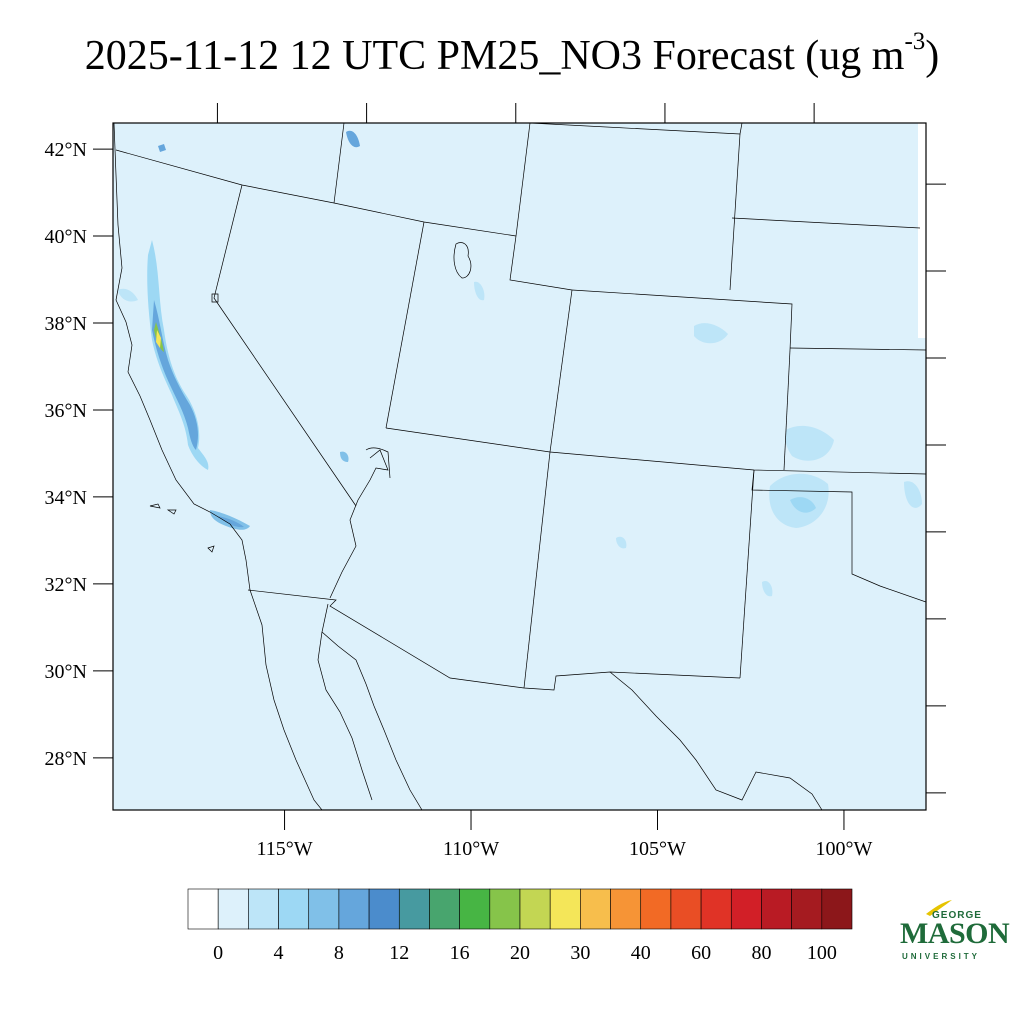 The image size is (1024, 1024). I want to click on logo-top-text: GEORGE, so click(957, 915).